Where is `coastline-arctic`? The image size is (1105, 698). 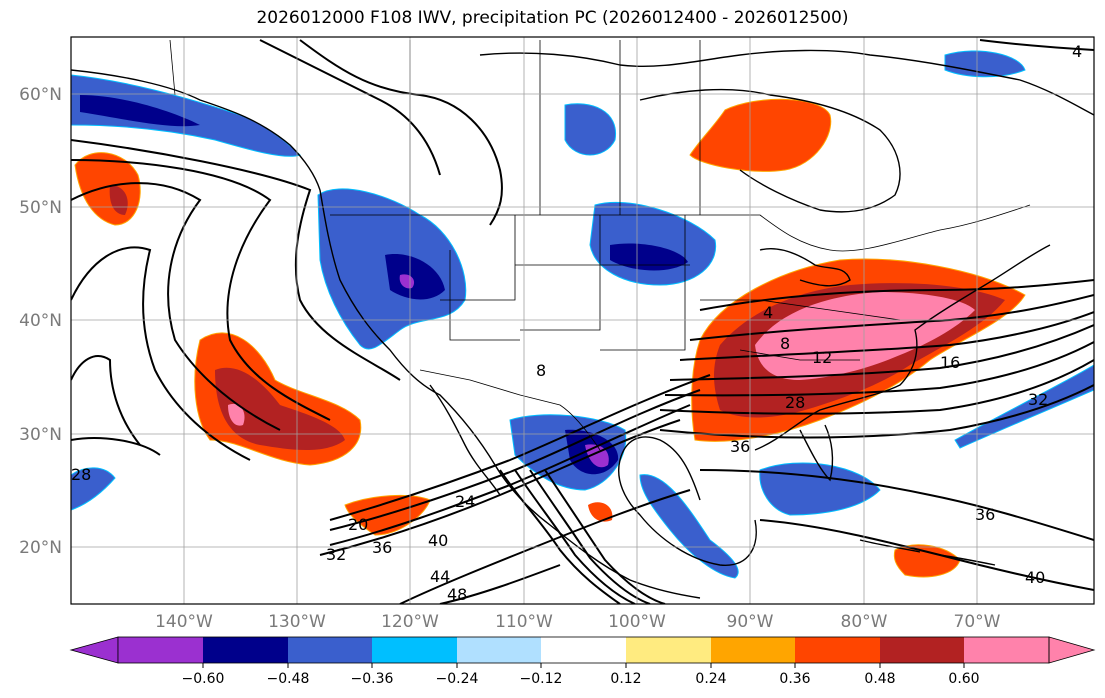
coastline-arctic is located at coordinates (786, 82).